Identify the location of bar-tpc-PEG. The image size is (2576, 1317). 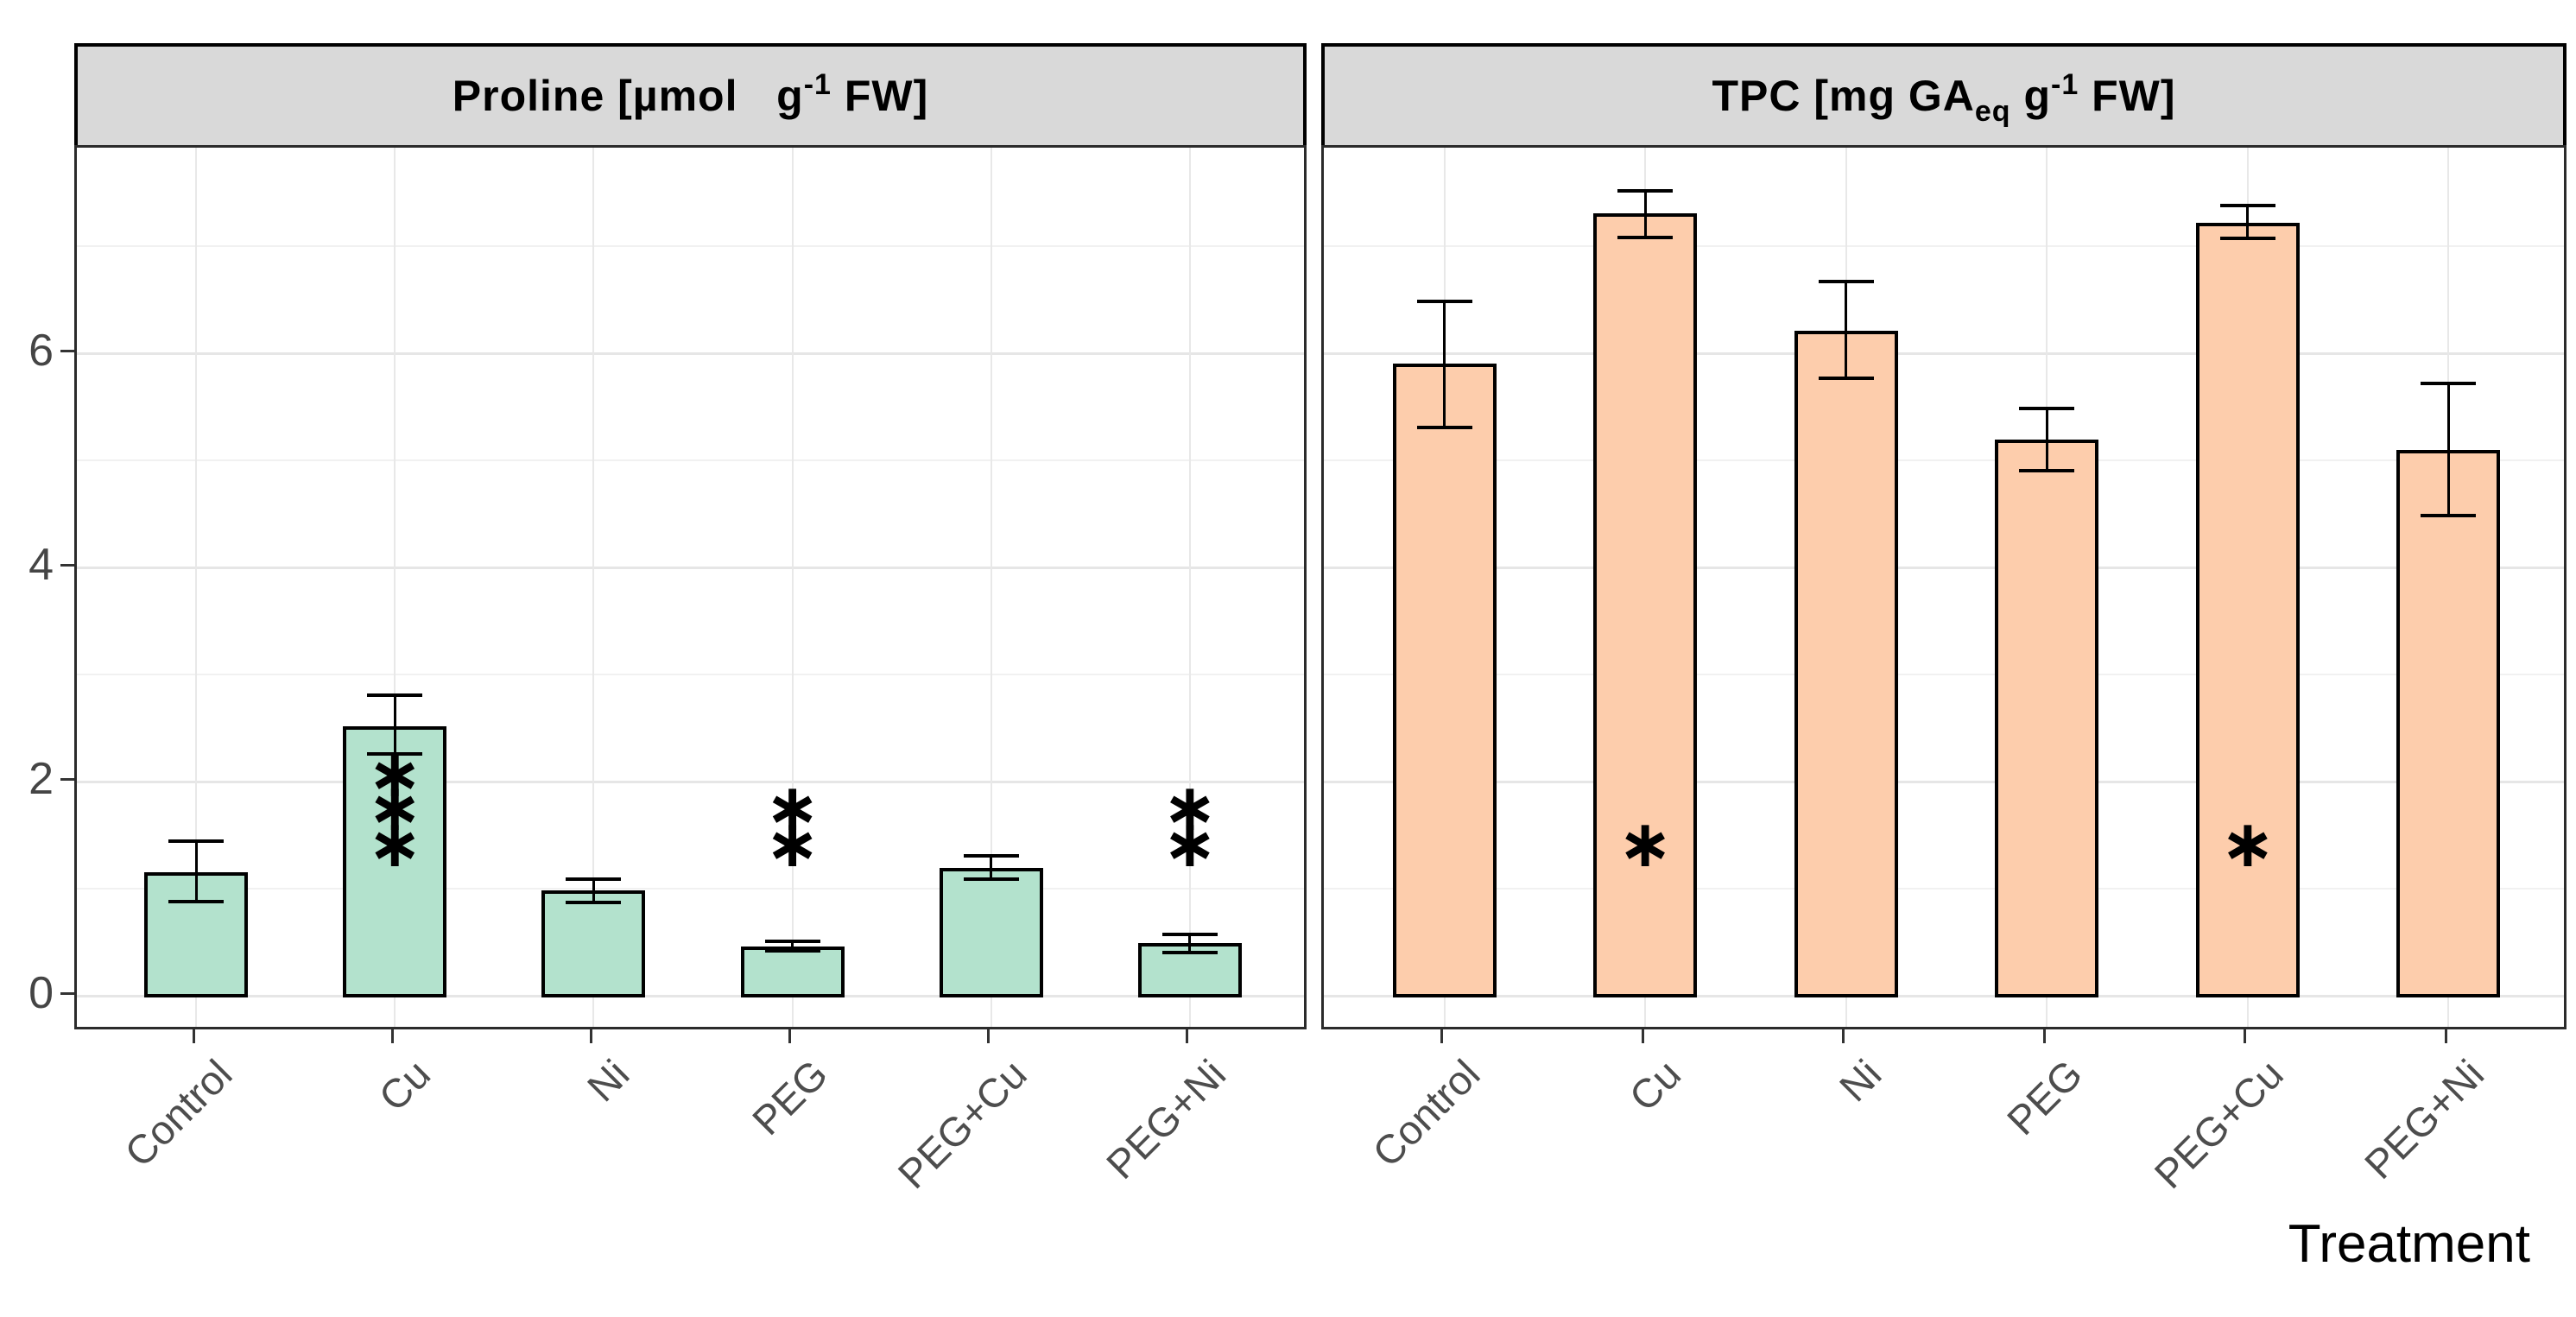
(2047, 718).